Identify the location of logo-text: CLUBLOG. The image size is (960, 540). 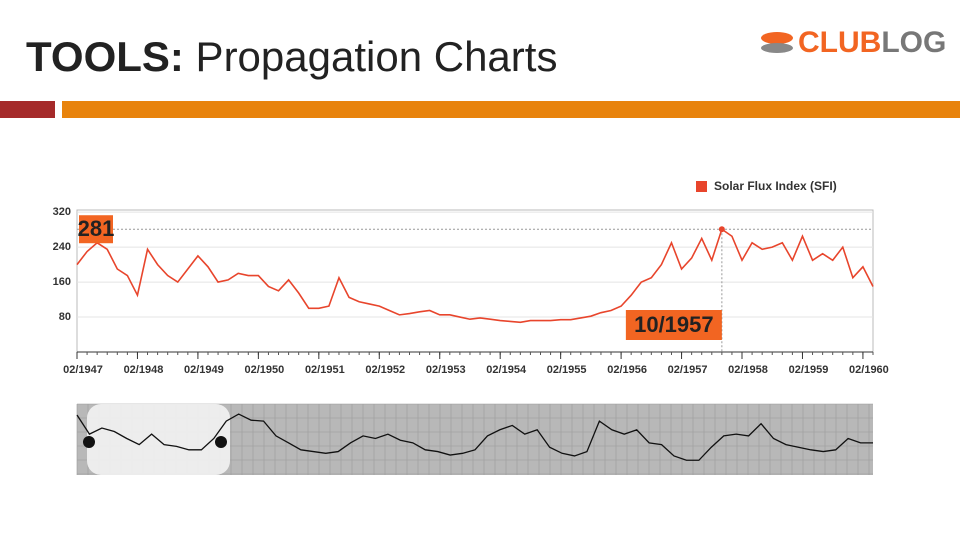
(872, 42).